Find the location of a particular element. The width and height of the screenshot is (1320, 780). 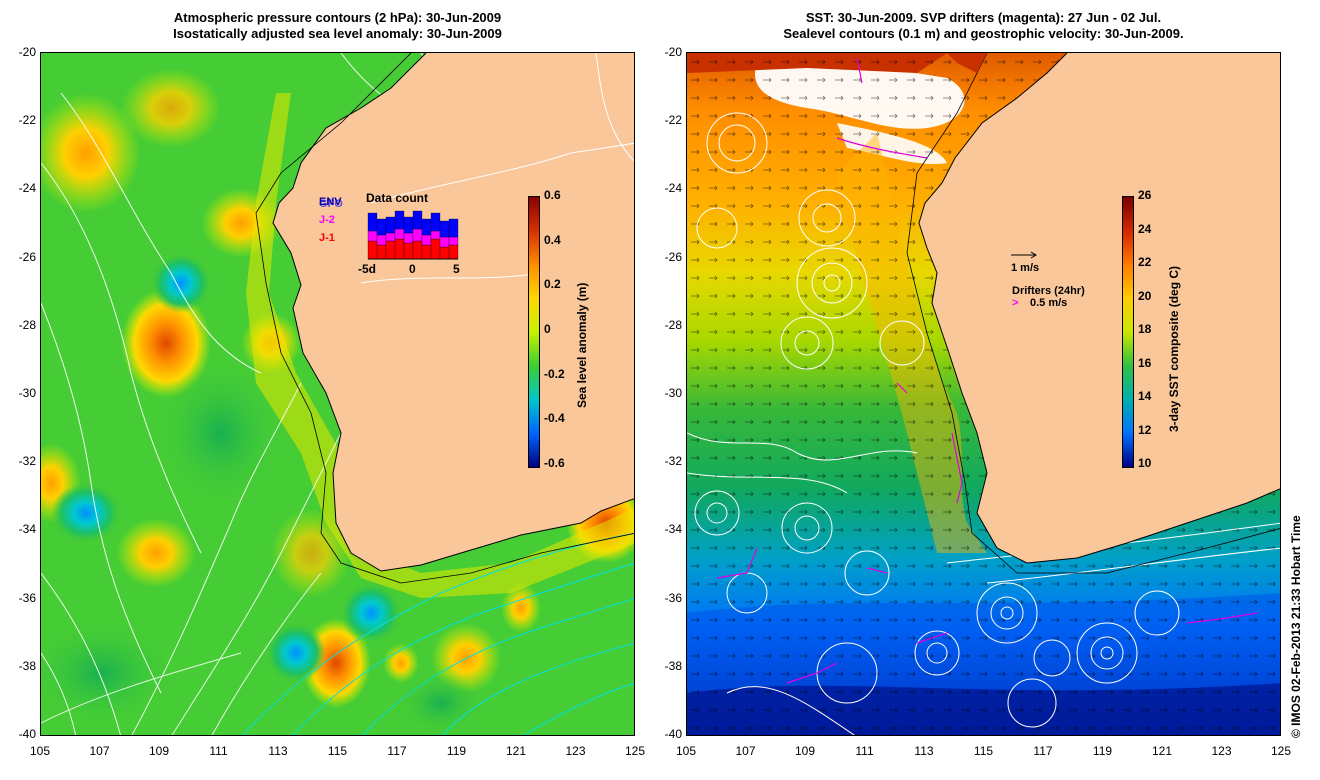

drifter-key-value: 0.5 m/s is located at coordinates (1049, 303).